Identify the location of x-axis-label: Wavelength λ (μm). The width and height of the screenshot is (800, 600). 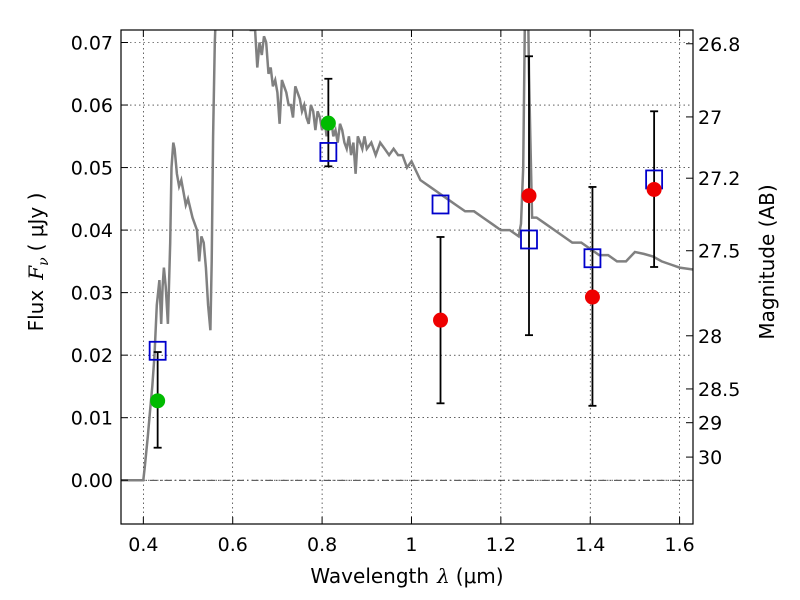
(406, 576).